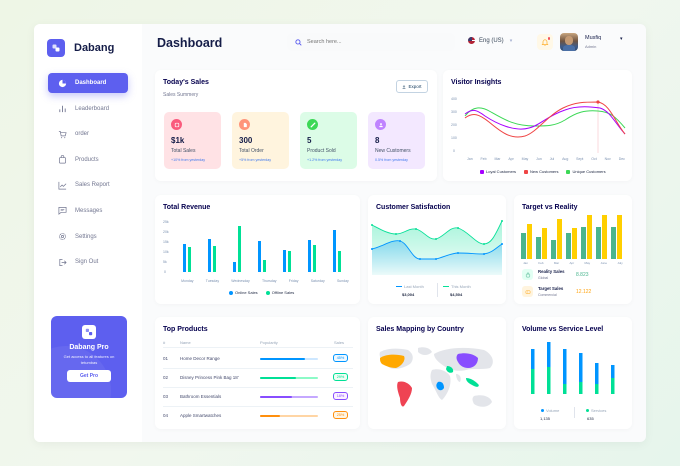  Describe the element at coordinates (415, 86) in the screenshot. I see `export-label: Export` at that location.